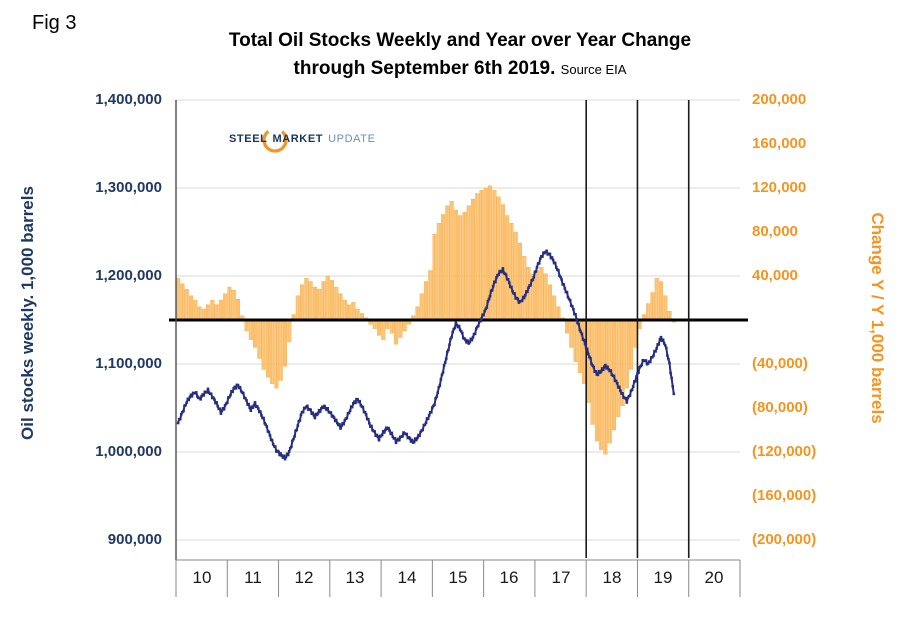  I want to click on right-axis-tick-label: (160,000), so click(784, 495).